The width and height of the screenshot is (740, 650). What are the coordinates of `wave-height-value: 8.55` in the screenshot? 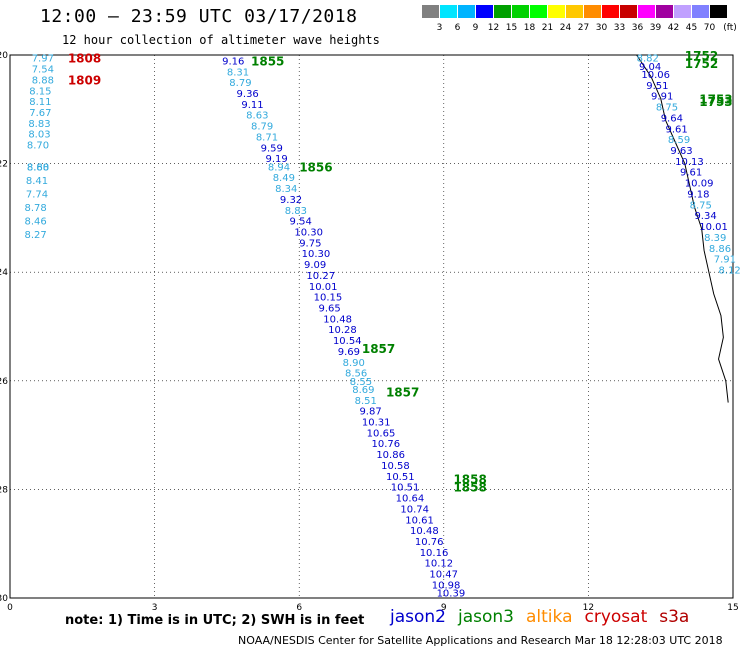 It's located at (361, 382).